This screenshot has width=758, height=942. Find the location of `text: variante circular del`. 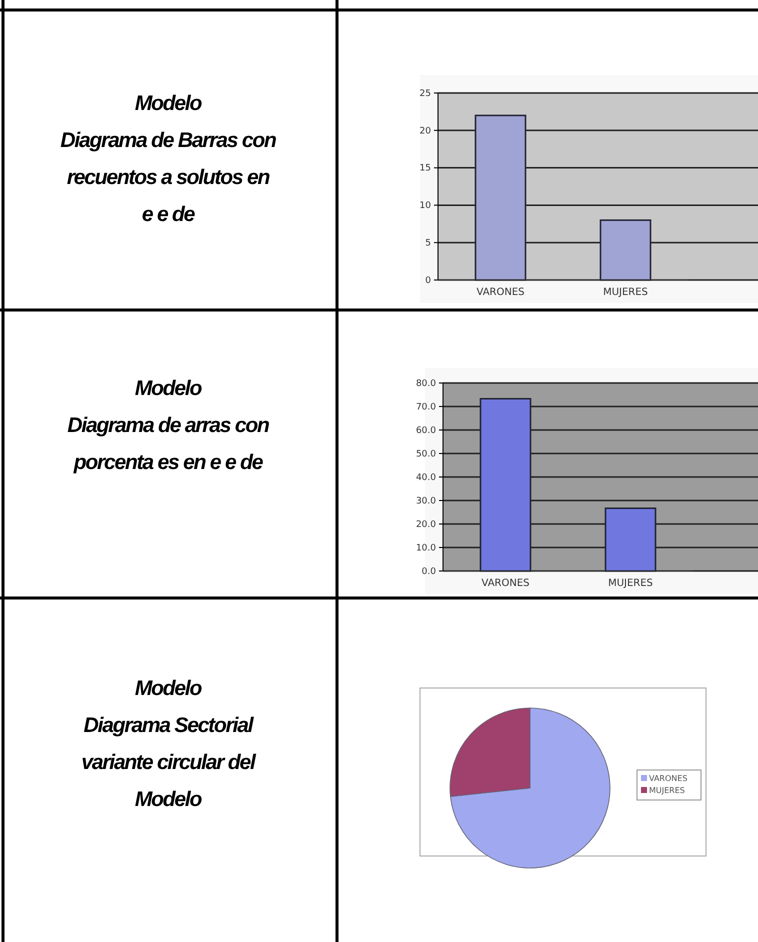

text: variante circular del is located at coordinates (169, 762).